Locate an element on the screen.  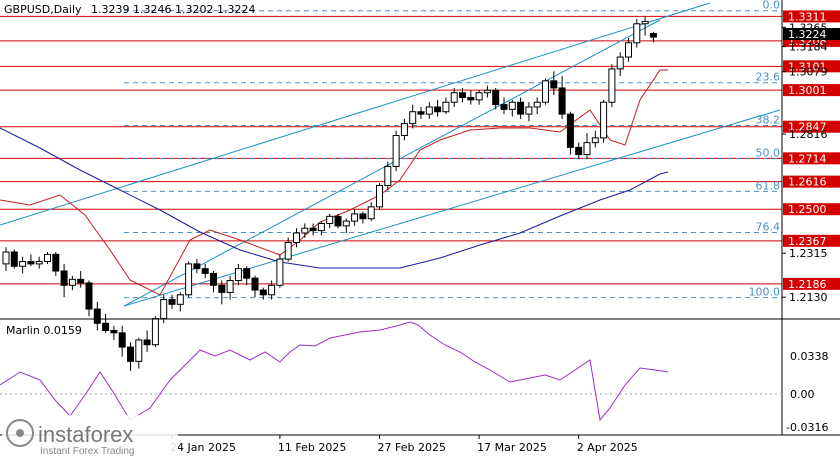
level-label-2: 1.3101 is located at coordinates (807, 66).